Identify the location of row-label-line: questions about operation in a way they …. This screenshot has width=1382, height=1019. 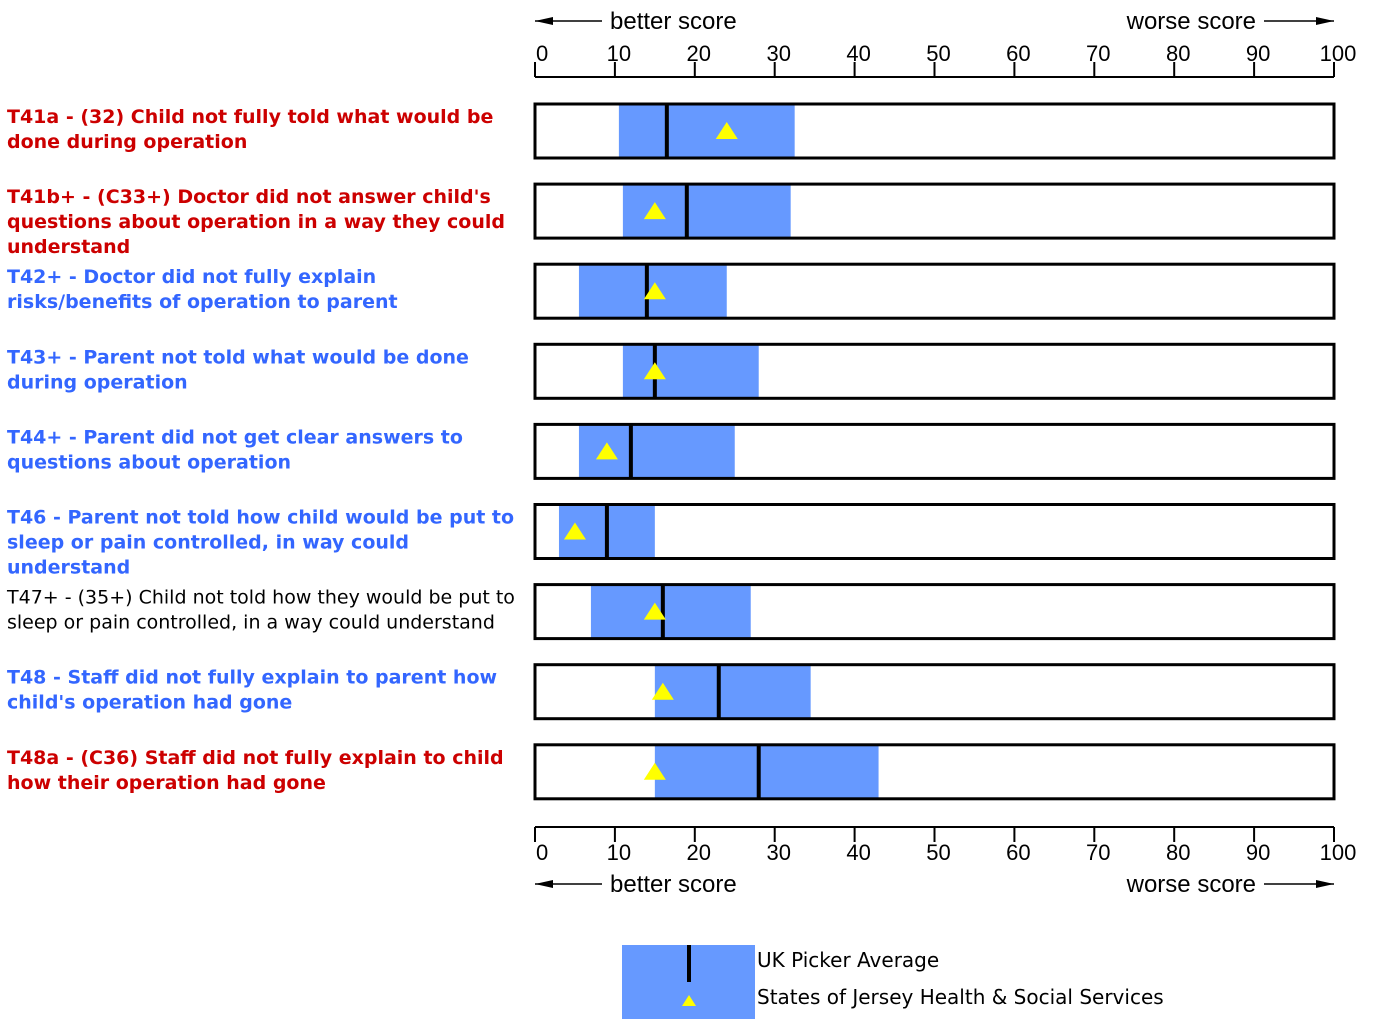
(256, 222).